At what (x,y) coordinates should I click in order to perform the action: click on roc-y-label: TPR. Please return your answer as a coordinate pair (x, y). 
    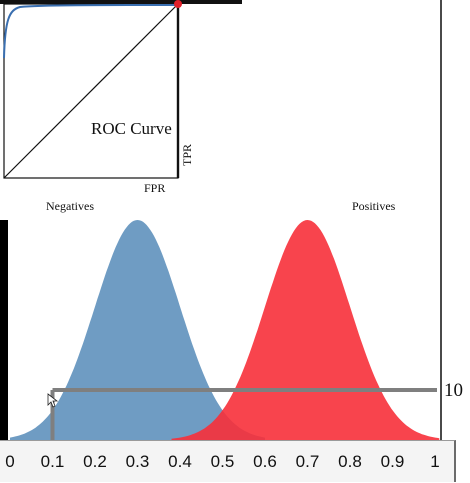
    Looking at the image, I should click on (187, 155).